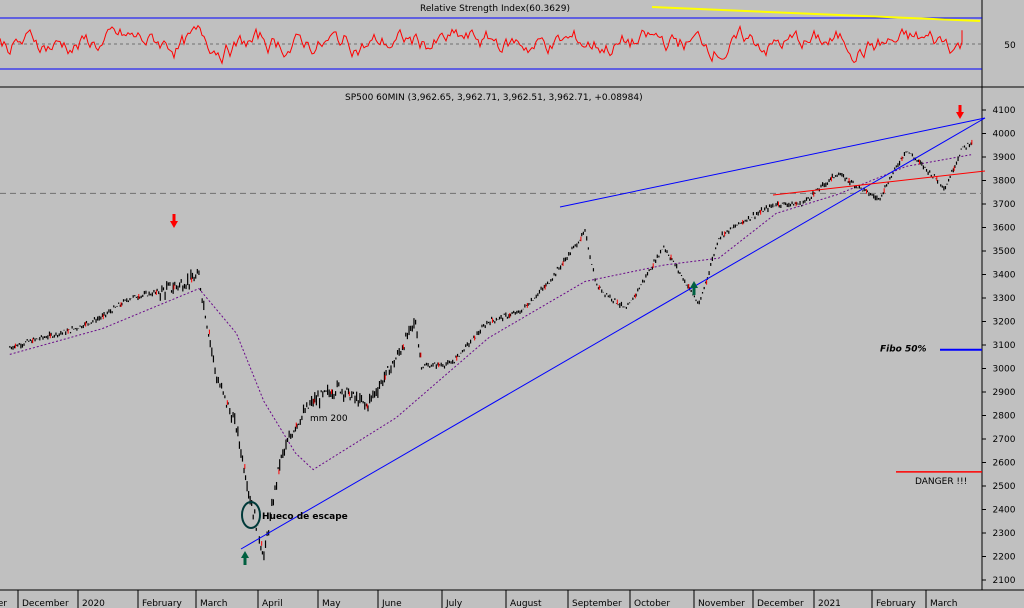  I want to click on y-tick-label: 3800, so click(1004, 182).